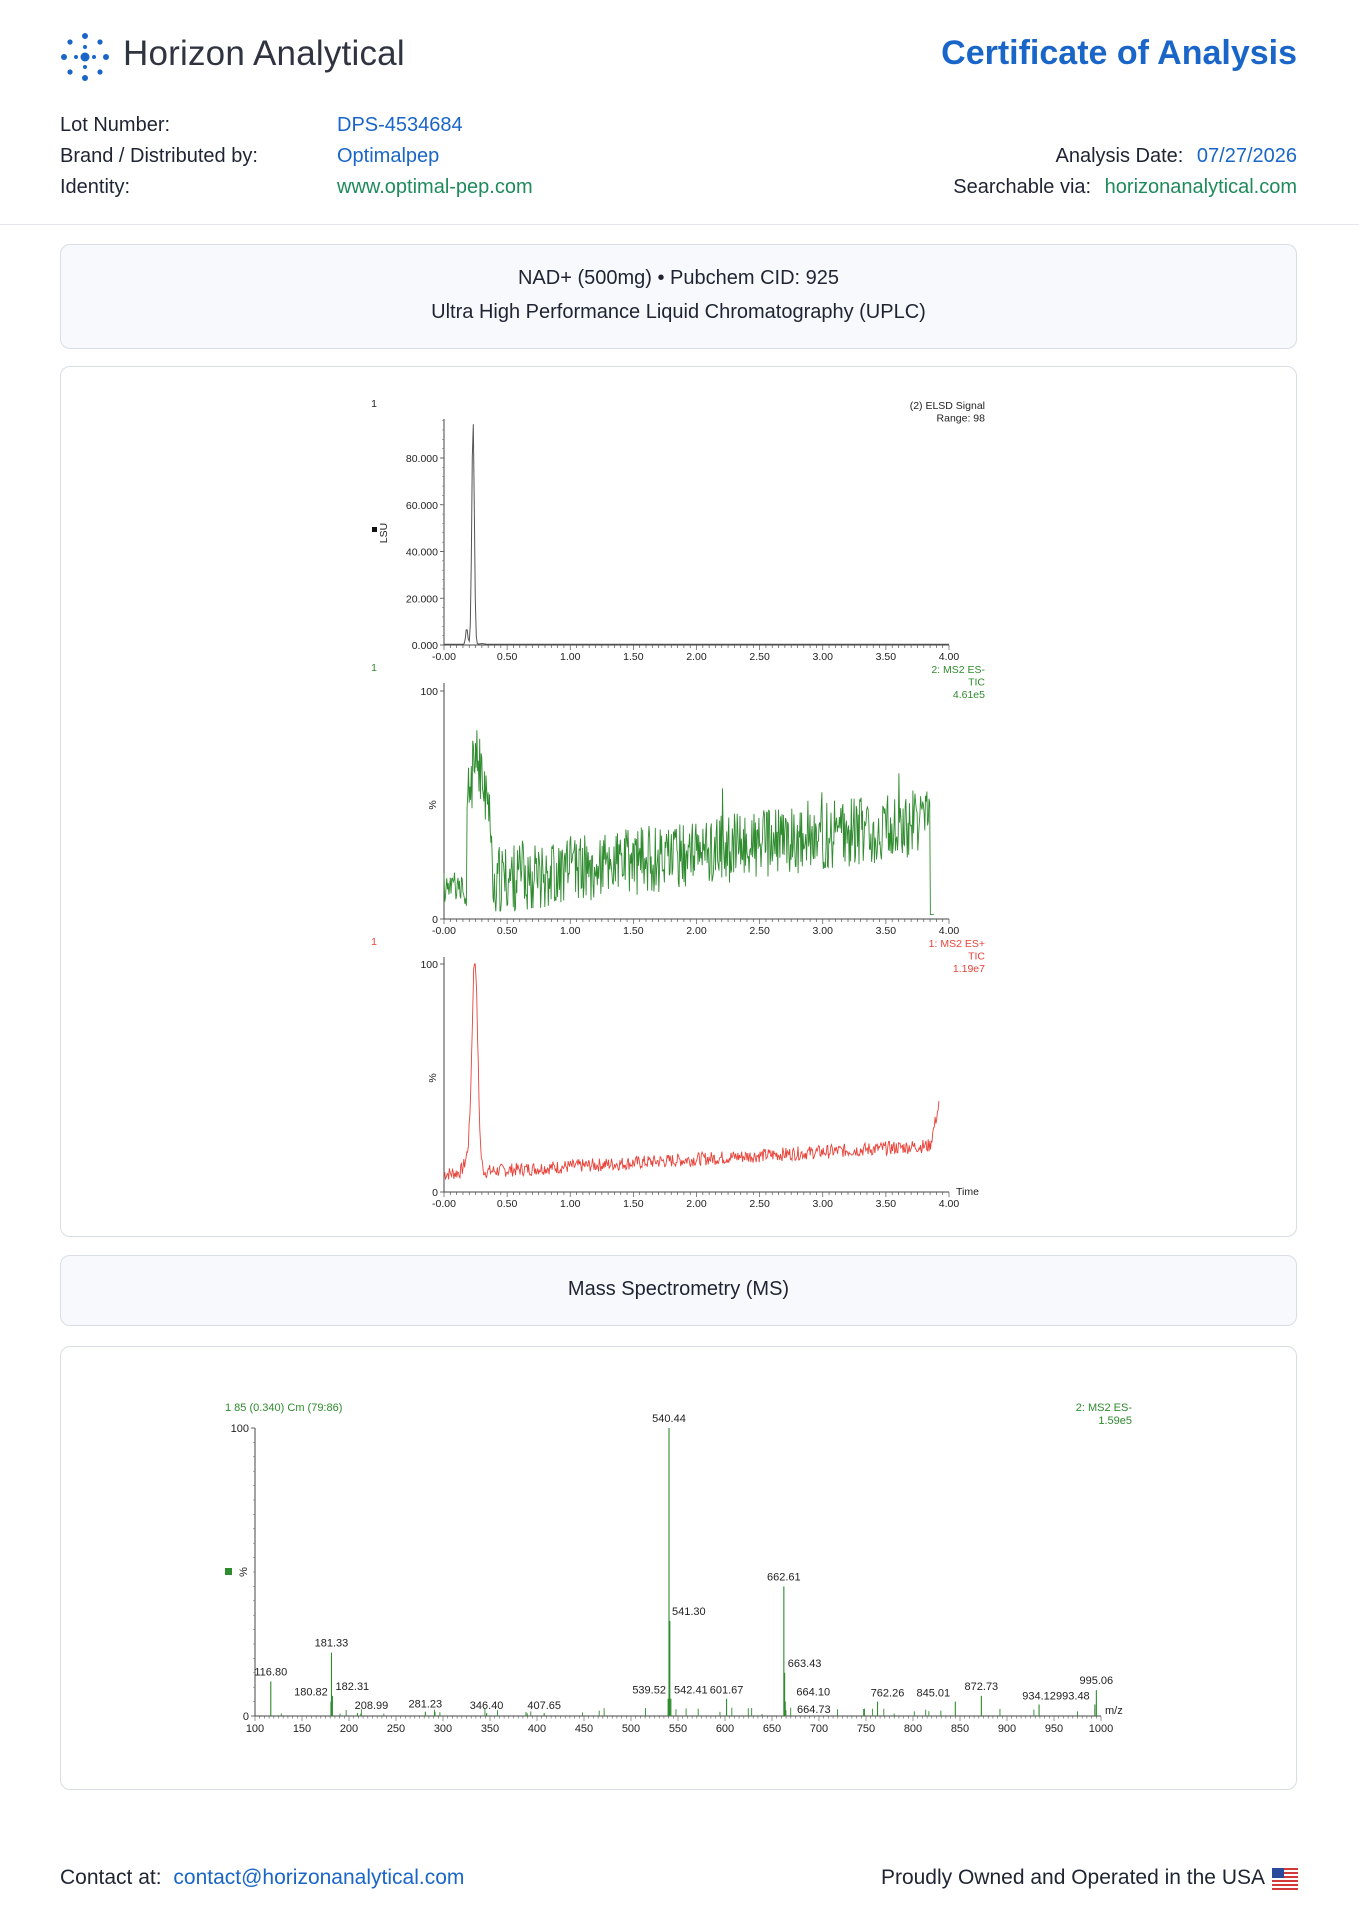 The width and height of the screenshot is (1359, 1920). What do you see at coordinates (649, 1691) in the screenshot?
I see `peak-label: 539.52` at bounding box center [649, 1691].